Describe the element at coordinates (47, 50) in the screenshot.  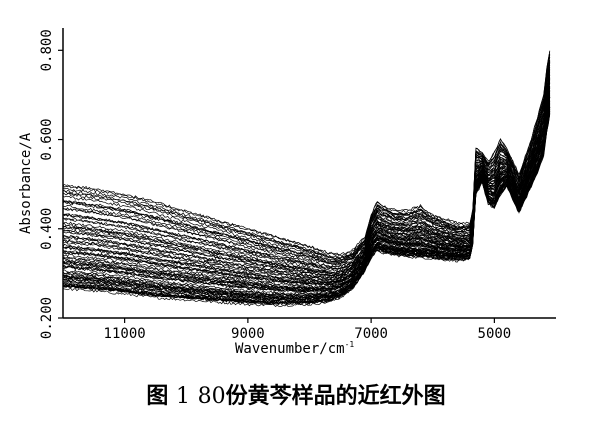
I see `y-tick-label: 0.800` at that location.